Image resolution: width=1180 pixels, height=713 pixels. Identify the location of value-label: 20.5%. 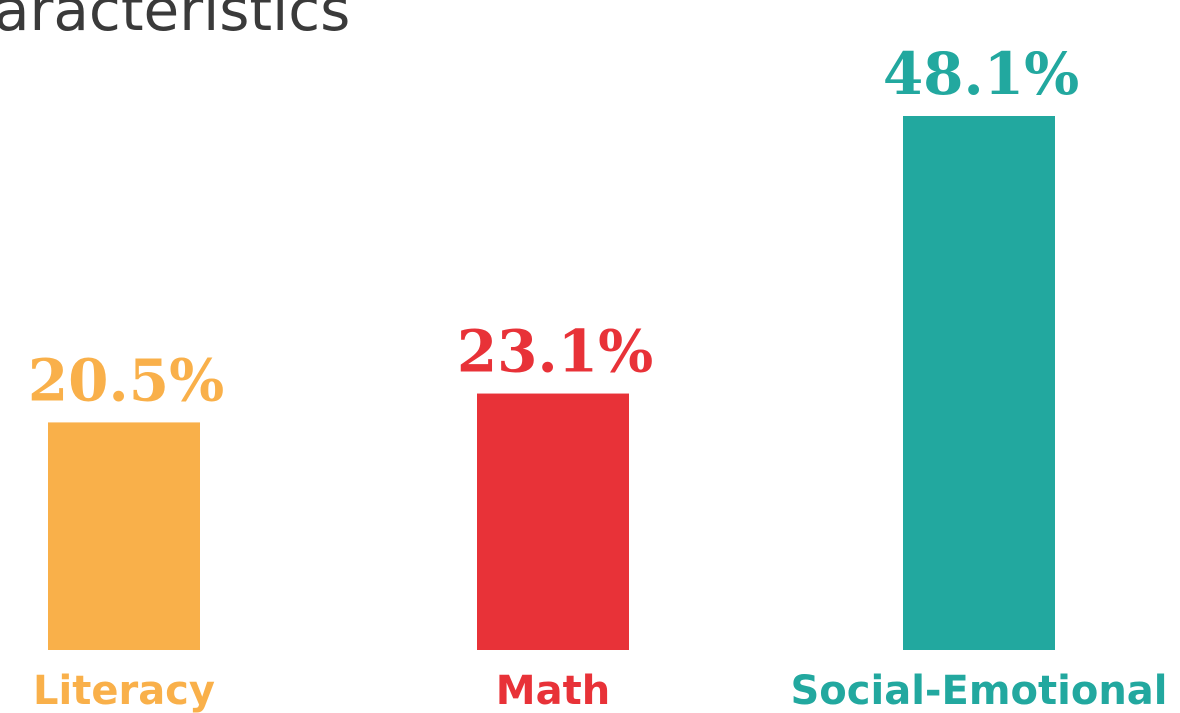
(126, 380).